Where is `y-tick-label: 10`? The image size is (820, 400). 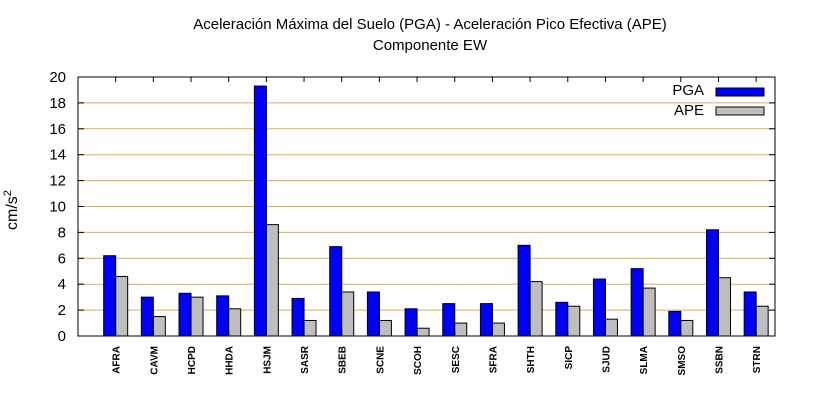
y-tick-label: 10 is located at coordinates (57, 207).